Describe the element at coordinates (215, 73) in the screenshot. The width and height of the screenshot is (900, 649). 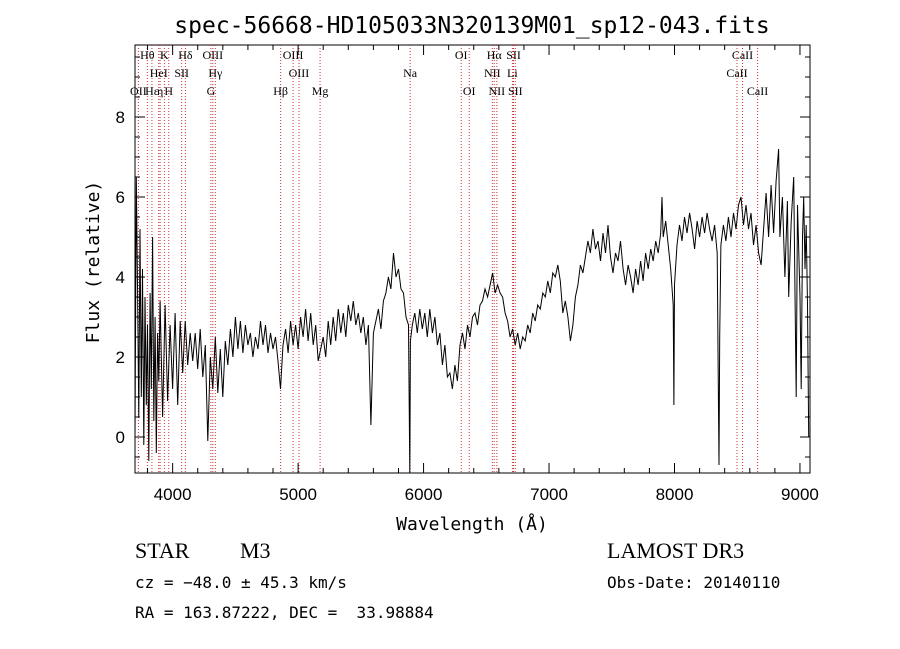
I see `line-marker-label: Hγ` at that location.